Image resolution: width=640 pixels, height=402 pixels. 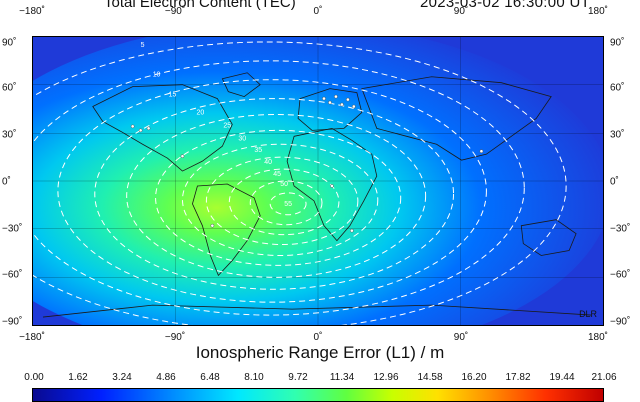 What do you see at coordinates (268, 162) in the screenshot?
I see `contour-label: 40` at bounding box center [268, 162].